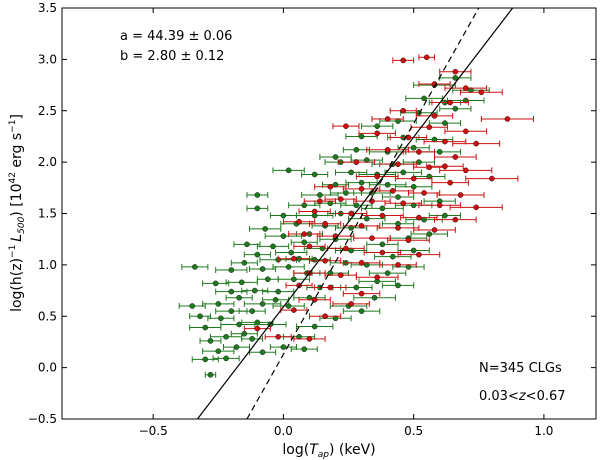 The height and width of the screenshot is (460, 600). What do you see at coordinates (47, 59) in the screenshot?
I see `y-tick-label: 3.0` at bounding box center [47, 59].